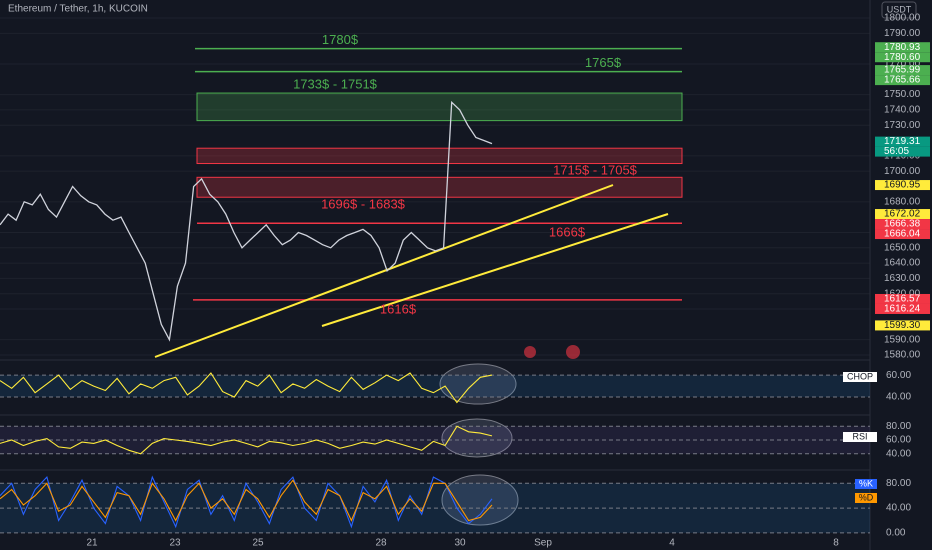 The width and height of the screenshot is (932, 550). Describe the element at coordinates (363, 203) in the screenshot. I see `zone-label: 1696$ - 1683$` at that location.